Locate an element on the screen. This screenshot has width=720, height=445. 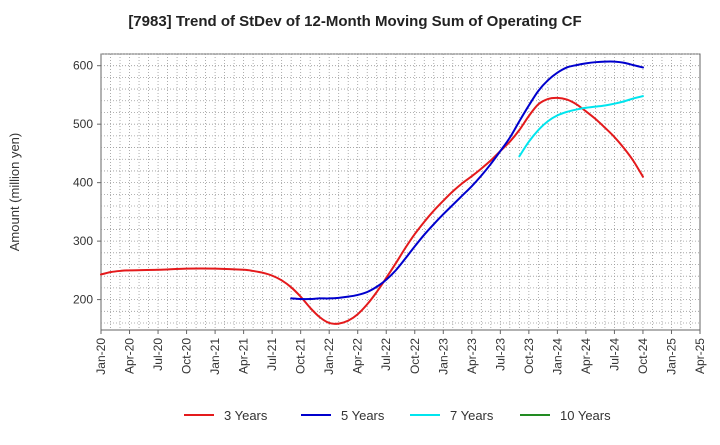
legend-label: 10 Years is located at coordinates (585, 415).